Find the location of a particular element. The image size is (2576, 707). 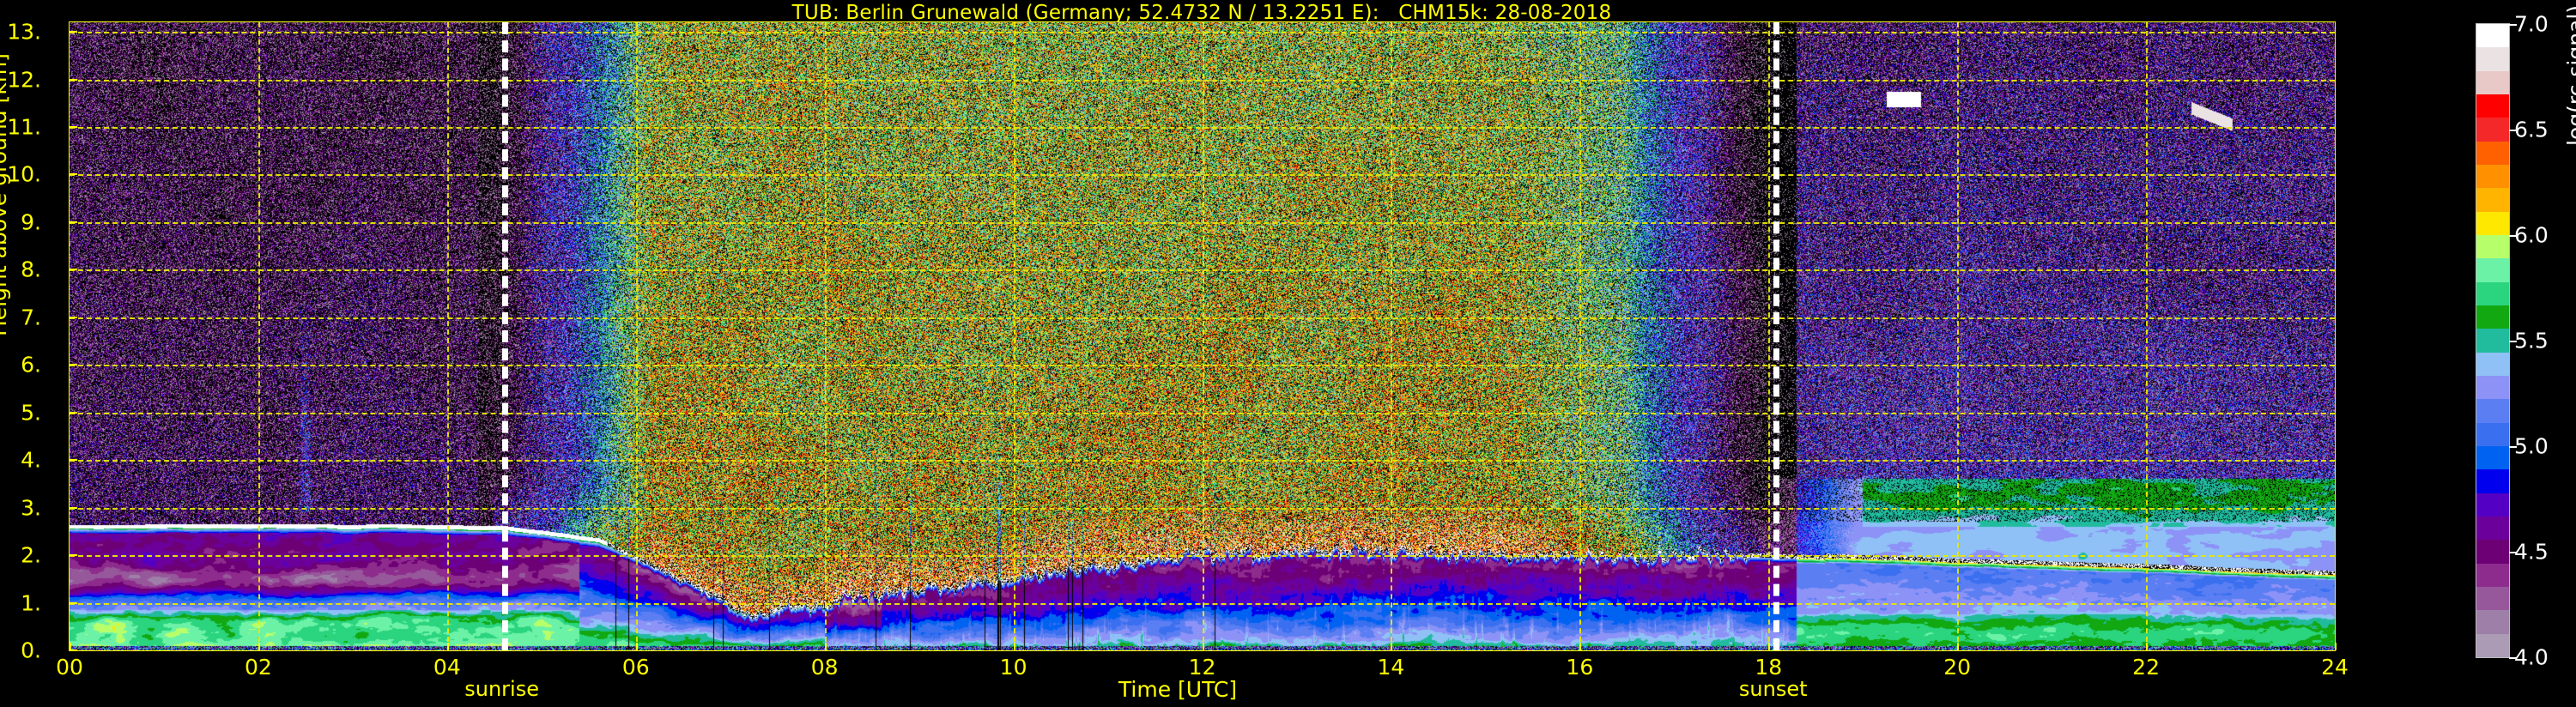

x-tick-label: 04 is located at coordinates (447, 667).